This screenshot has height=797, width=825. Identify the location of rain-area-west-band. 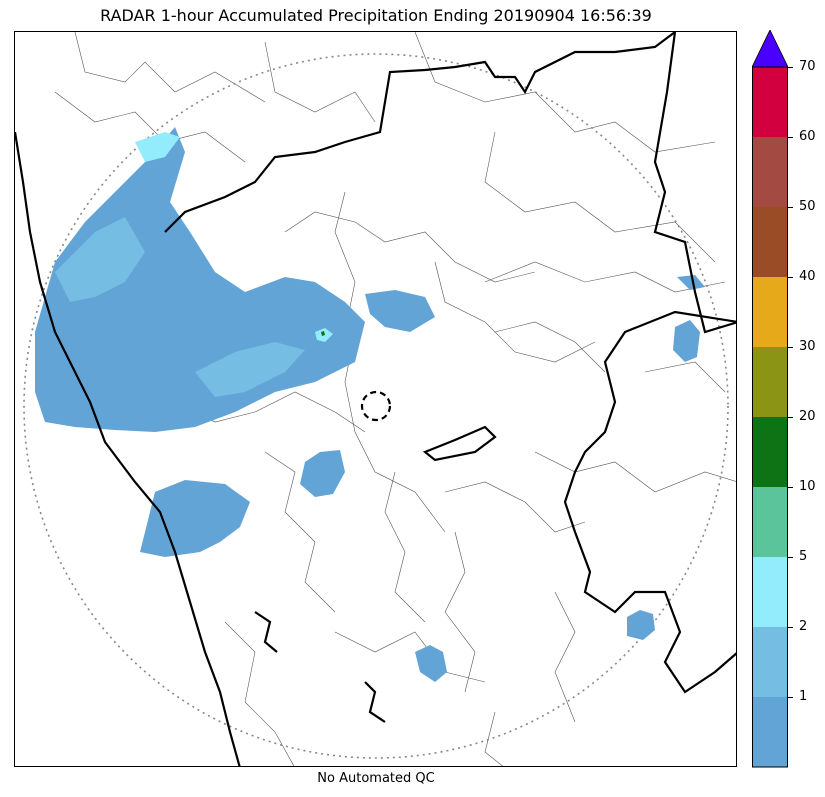
(100, 259).